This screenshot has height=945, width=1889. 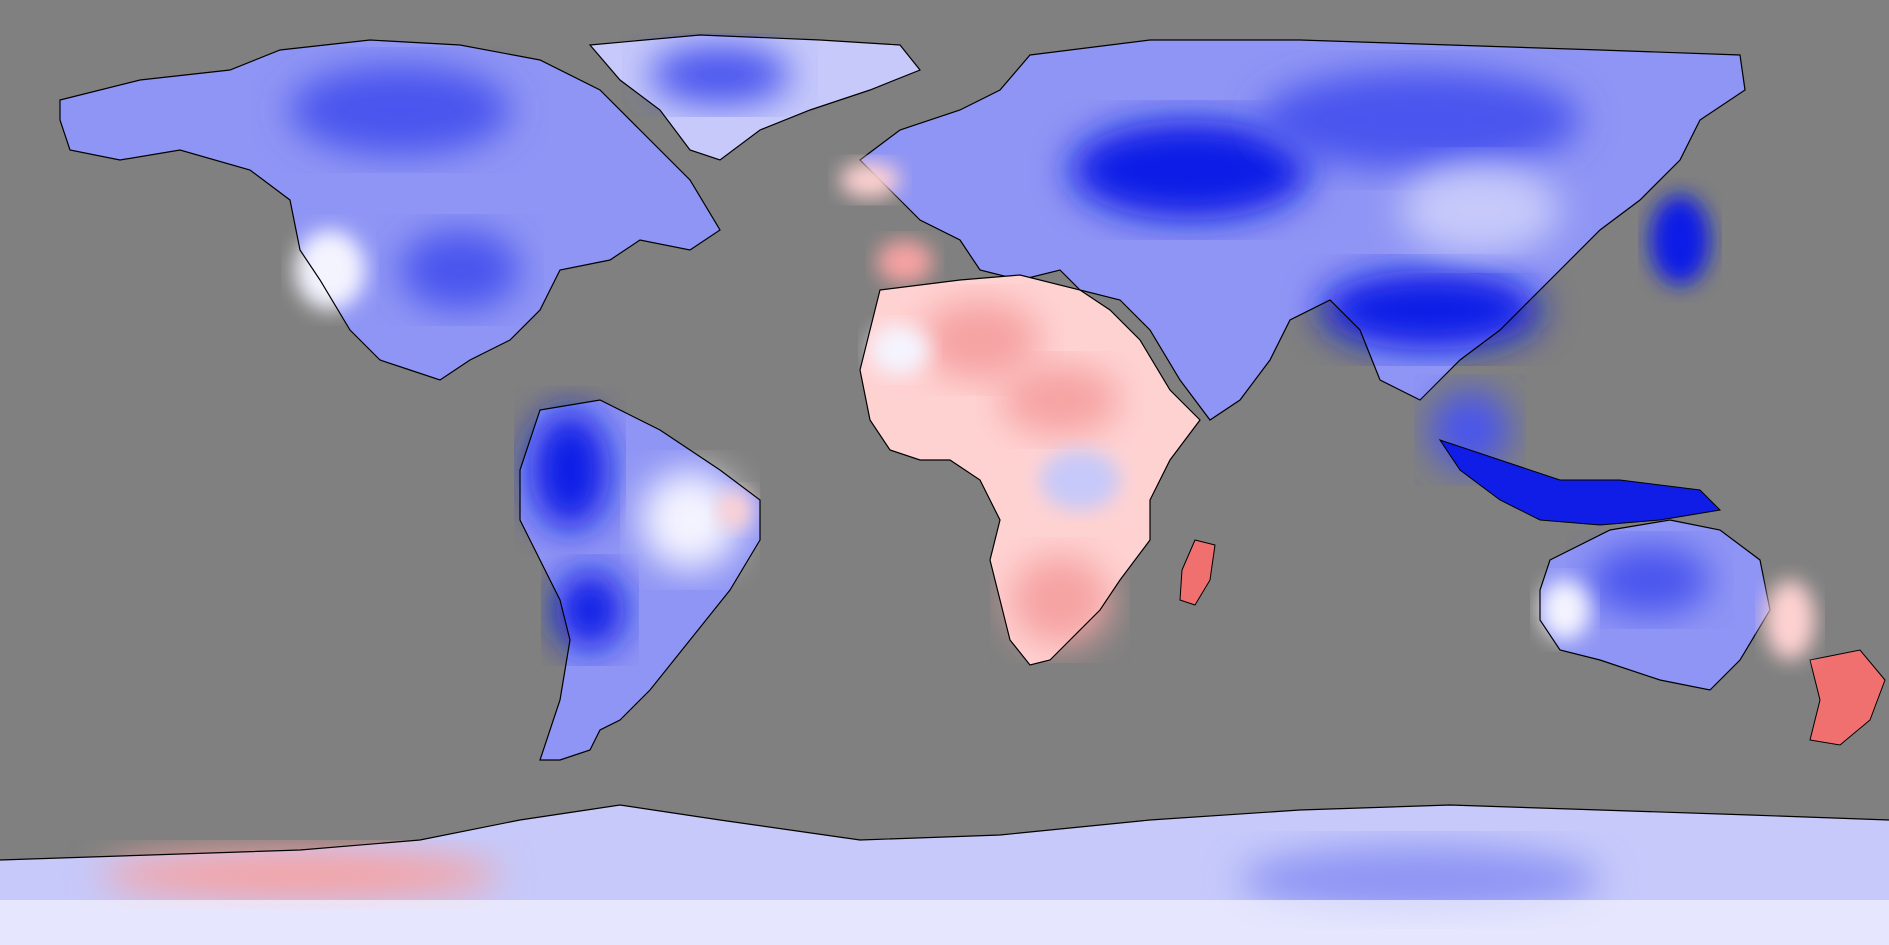 I want to click on ireland-warm, so click(x=870, y=180).